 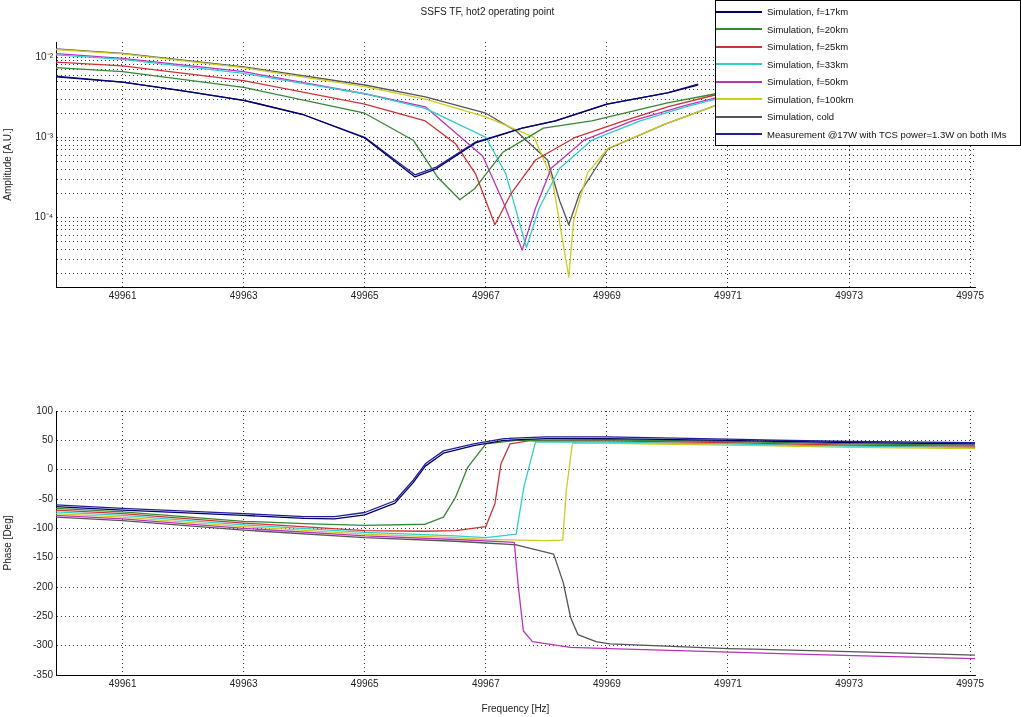 I want to click on y-tick-label: 10⁻³, so click(x=44, y=137).